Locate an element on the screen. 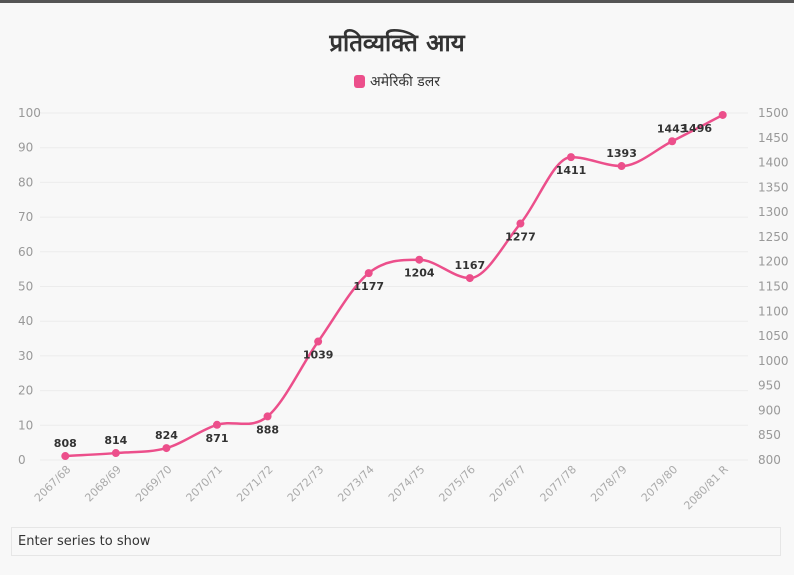  x-axis-tick: 2069/70 is located at coordinates (154, 484).